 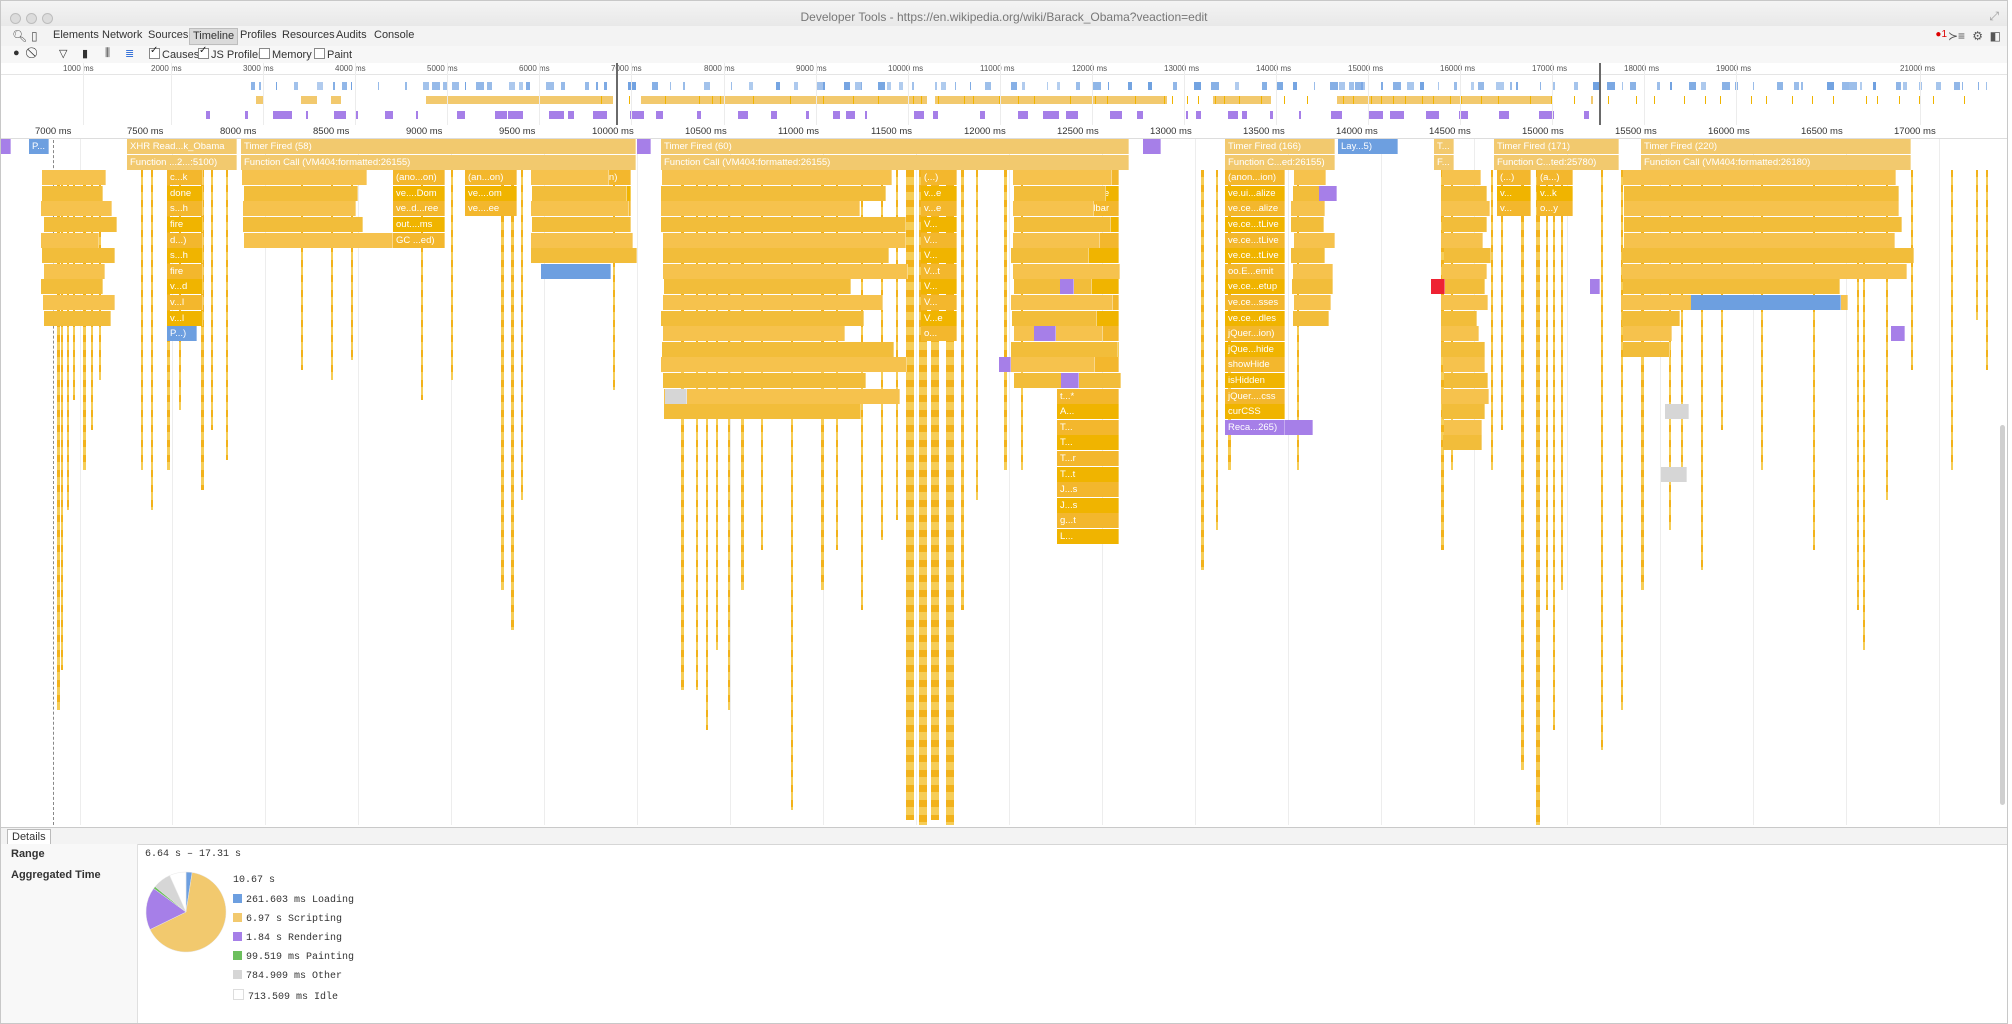 What do you see at coordinates (258, 35) in the screenshot?
I see `tab-profiles: Profiles` at bounding box center [258, 35].